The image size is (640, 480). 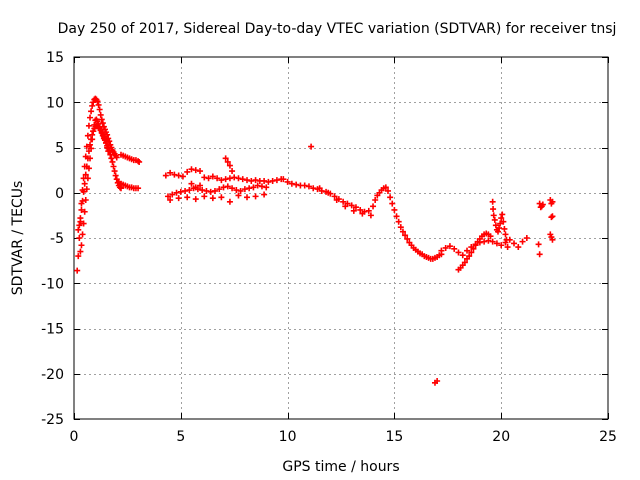 I want to click on y-tick-label: -5, so click(x=57, y=239).